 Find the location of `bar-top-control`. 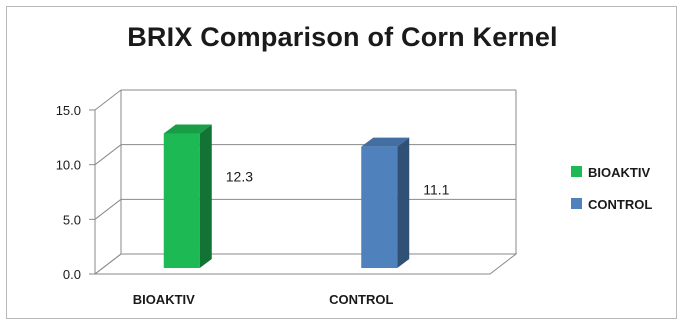

bar-top-control is located at coordinates (385, 142).